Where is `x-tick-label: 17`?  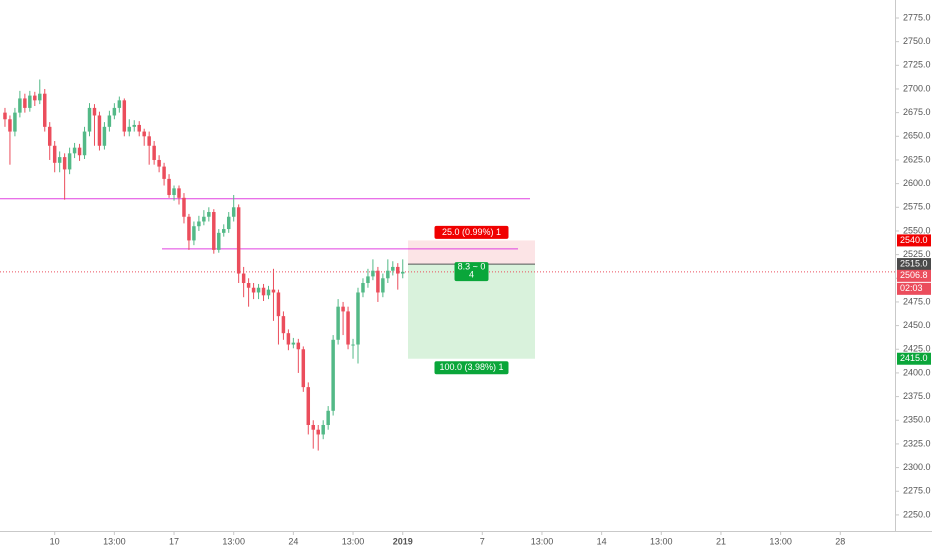
x-tick-label: 17 is located at coordinates (174, 541).